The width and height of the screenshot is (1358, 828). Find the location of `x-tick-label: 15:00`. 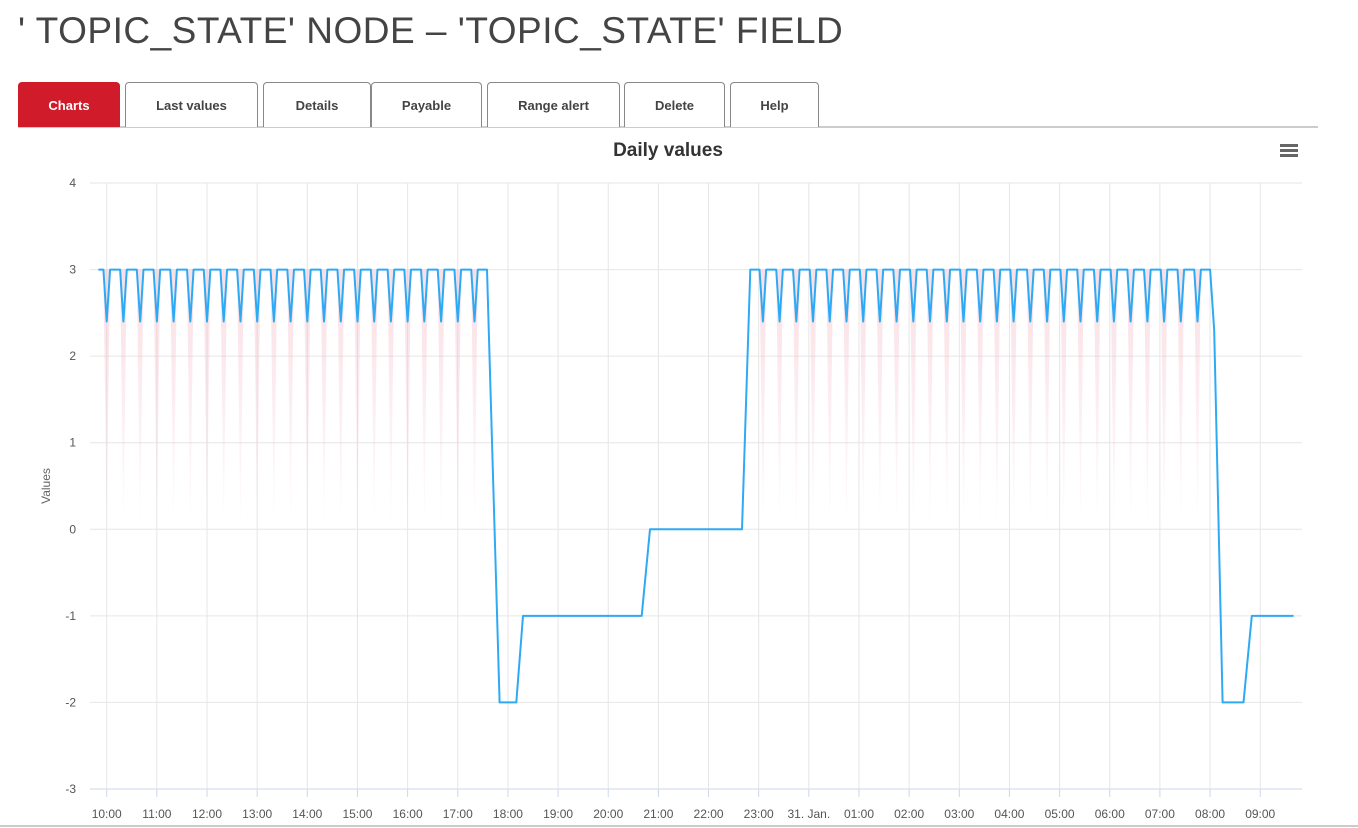

x-tick-label: 15:00 is located at coordinates (357, 814).